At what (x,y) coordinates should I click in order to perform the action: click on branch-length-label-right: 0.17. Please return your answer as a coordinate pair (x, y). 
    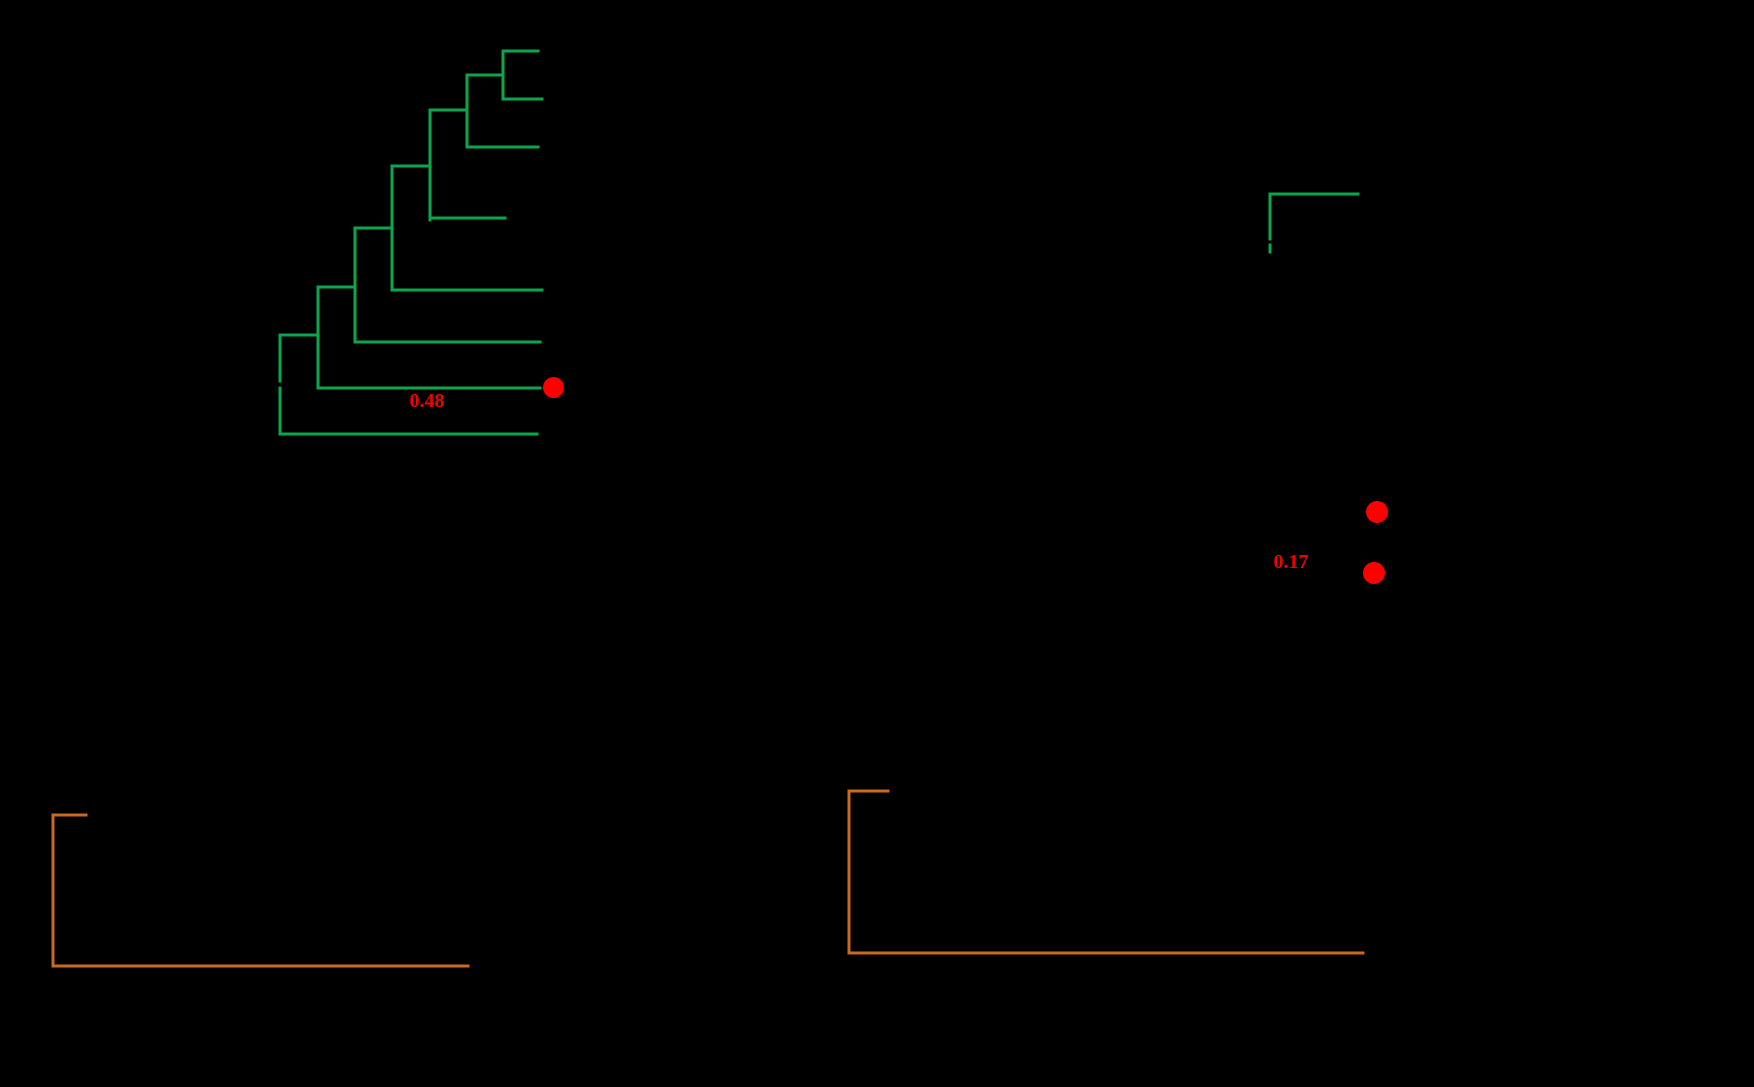
    Looking at the image, I should click on (1291, 562).